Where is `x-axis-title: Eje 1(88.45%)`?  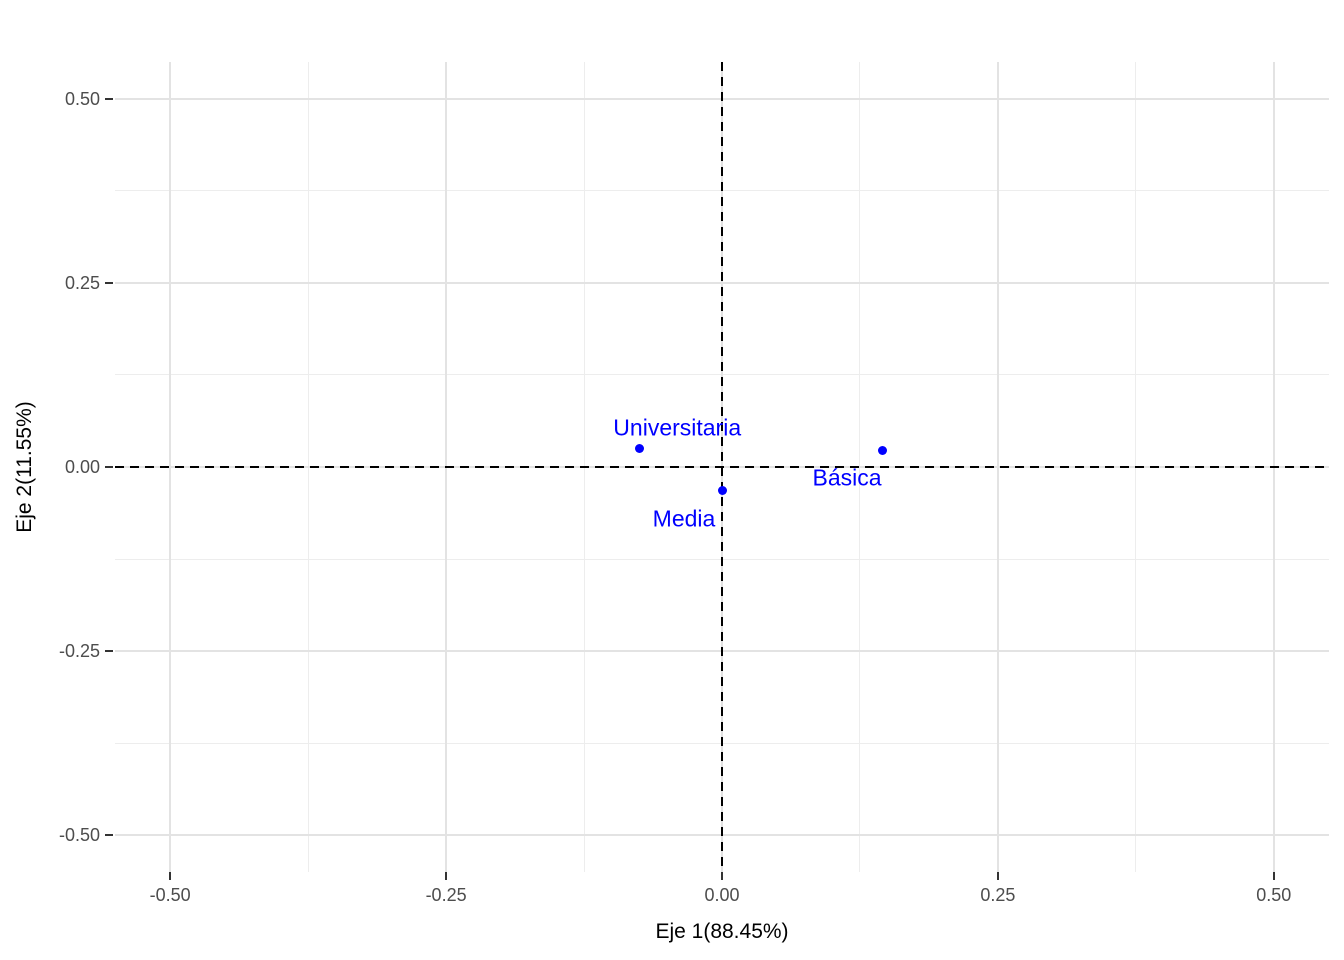
x-axis-title: Eje 1(88.45%) is located at coordinates (722, 931).